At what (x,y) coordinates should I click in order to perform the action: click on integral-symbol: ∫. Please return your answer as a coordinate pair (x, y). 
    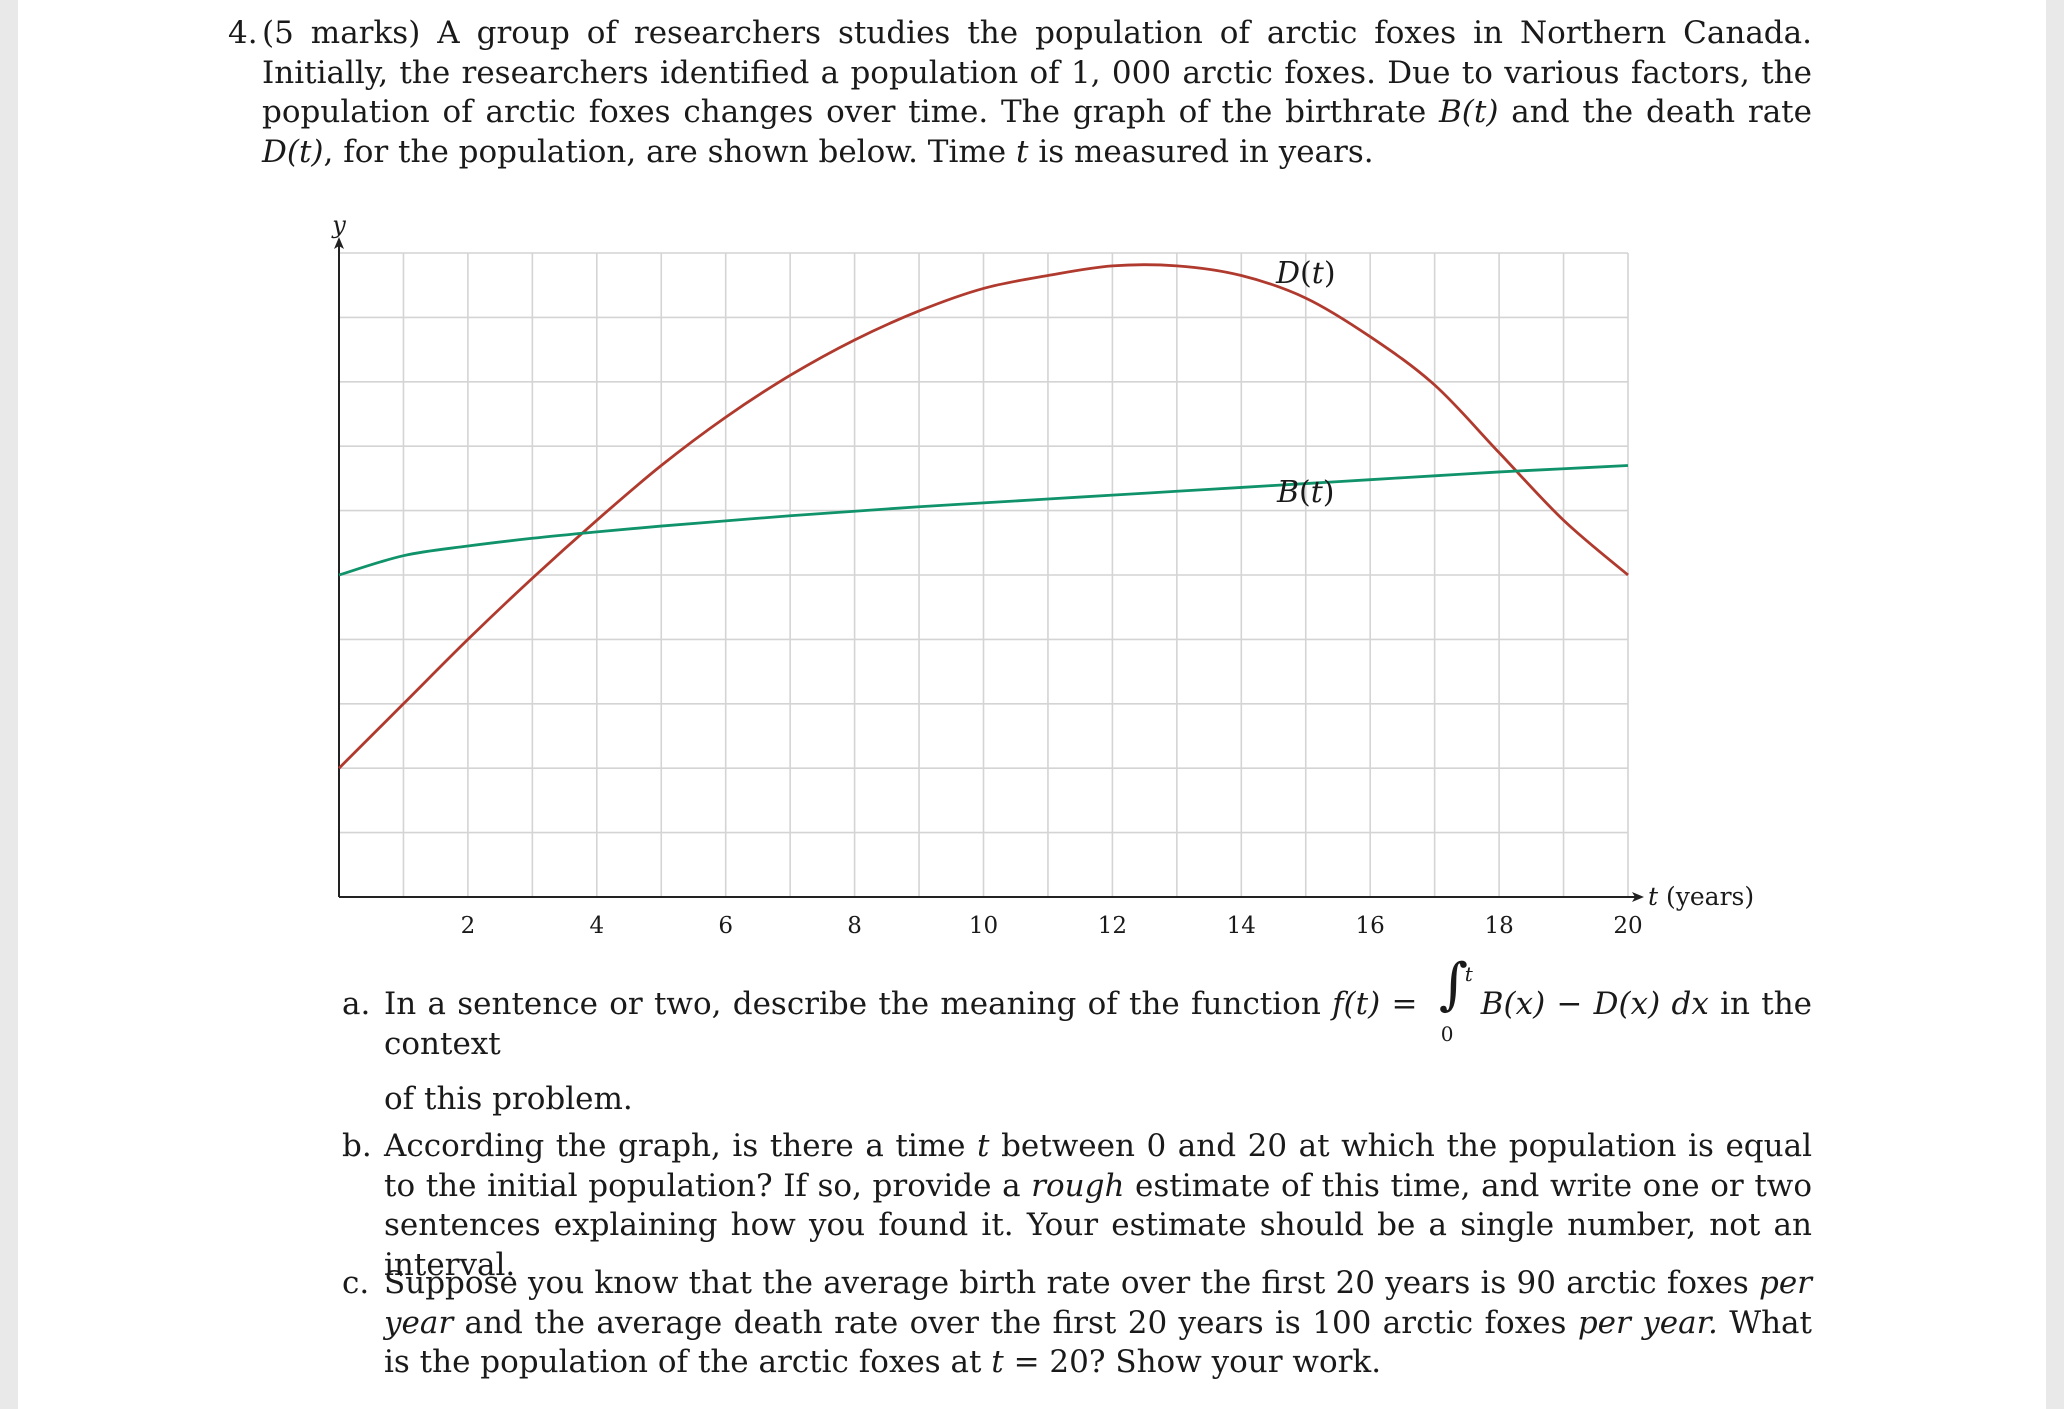
    Looking at the image, I should click on (1453, 984).